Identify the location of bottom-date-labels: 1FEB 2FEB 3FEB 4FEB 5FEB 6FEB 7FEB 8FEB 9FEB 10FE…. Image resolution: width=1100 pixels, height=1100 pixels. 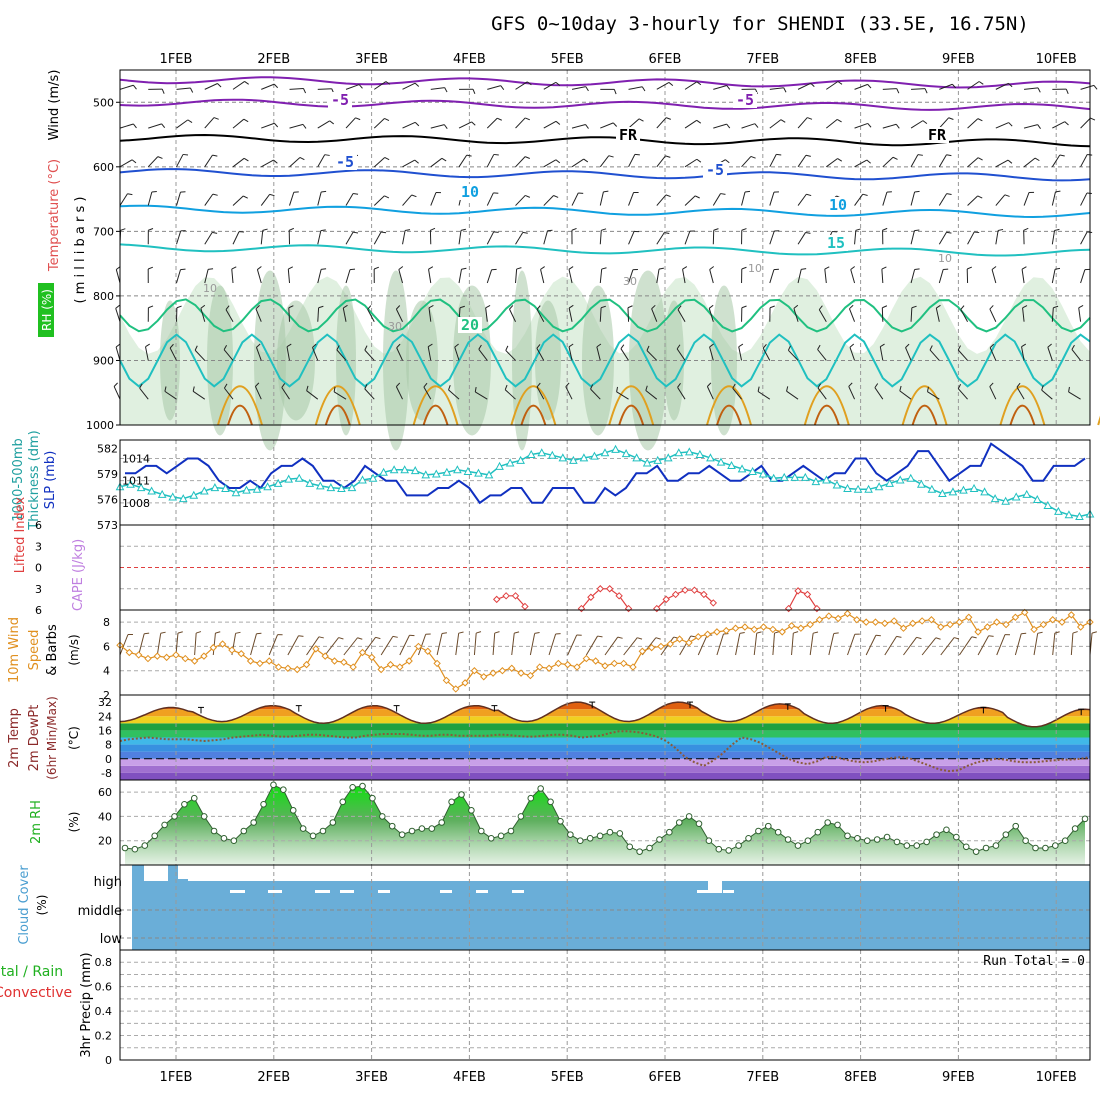
(618, 1077).